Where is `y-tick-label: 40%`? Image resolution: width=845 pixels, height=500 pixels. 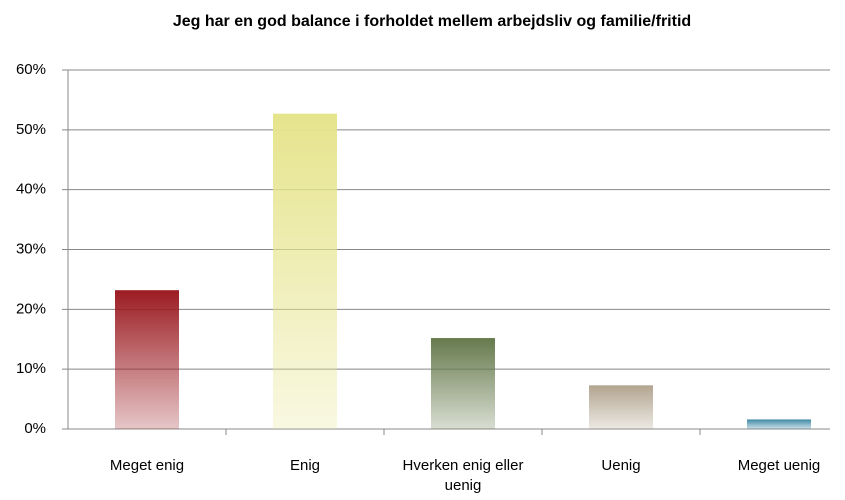 y-tick-label: 40% is located at coordinates (31, 189).